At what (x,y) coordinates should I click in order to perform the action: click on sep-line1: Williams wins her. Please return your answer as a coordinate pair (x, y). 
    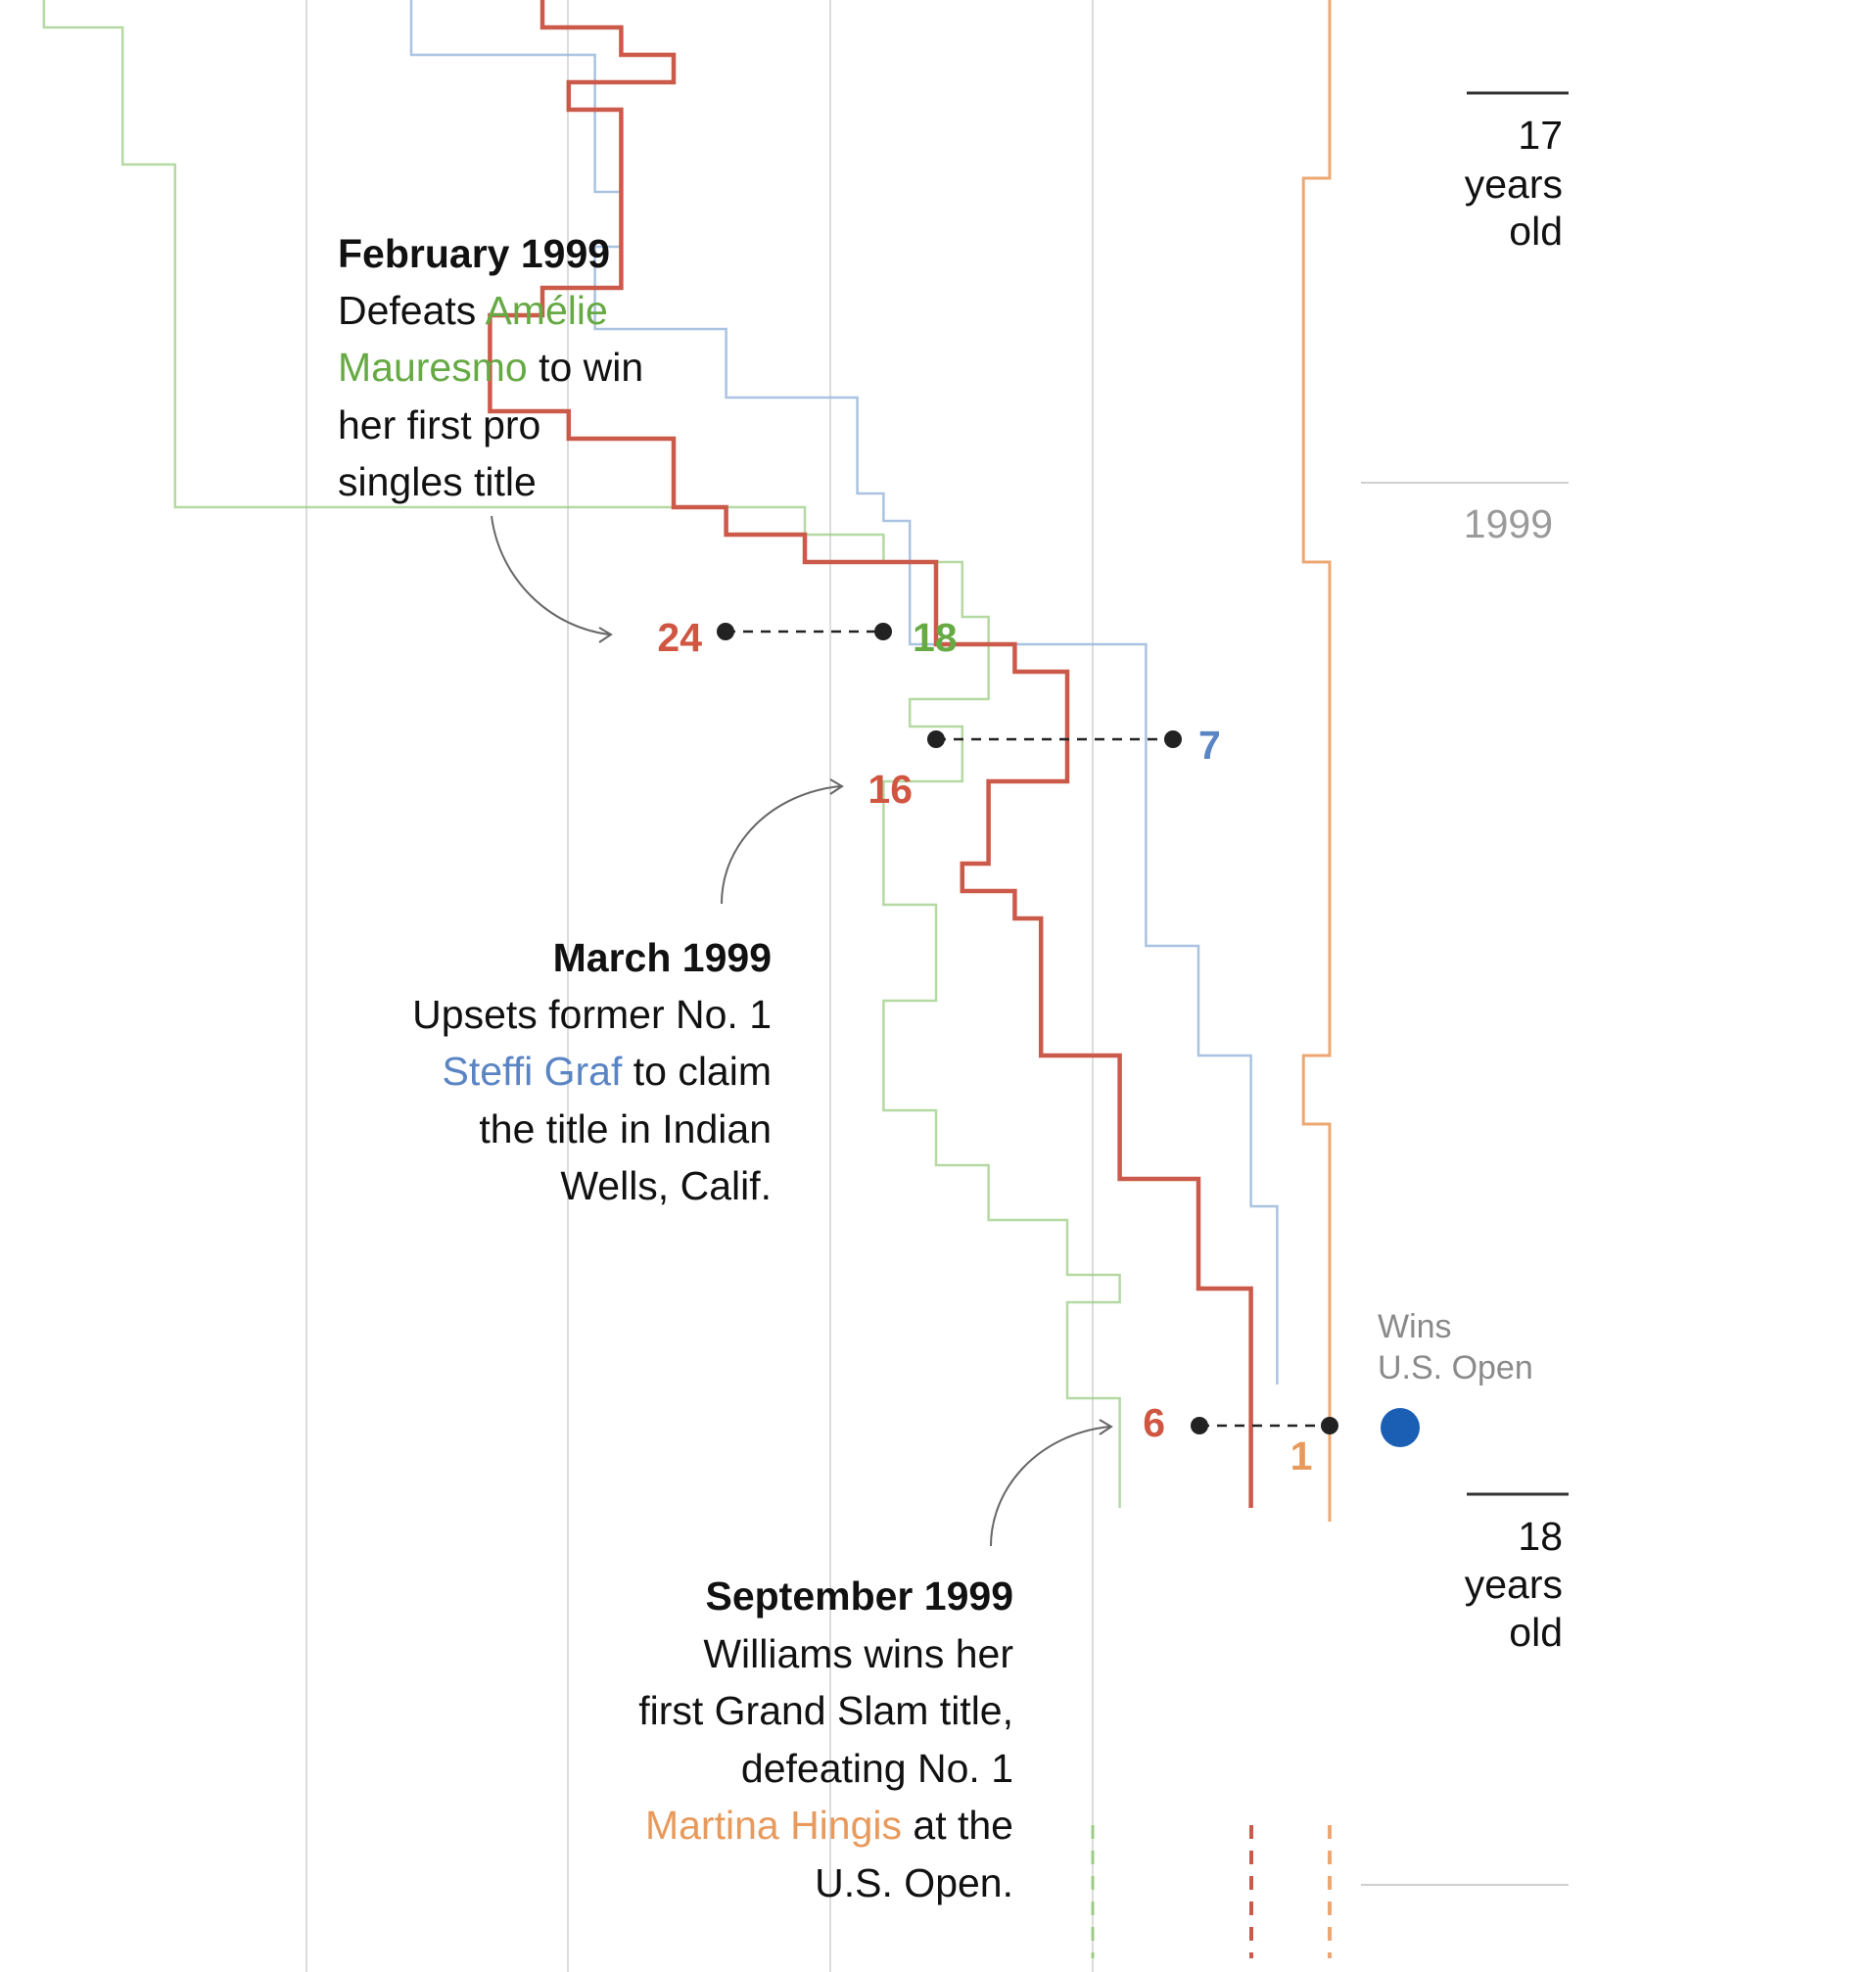
    Looking at the image, I should click on (858, 1653).